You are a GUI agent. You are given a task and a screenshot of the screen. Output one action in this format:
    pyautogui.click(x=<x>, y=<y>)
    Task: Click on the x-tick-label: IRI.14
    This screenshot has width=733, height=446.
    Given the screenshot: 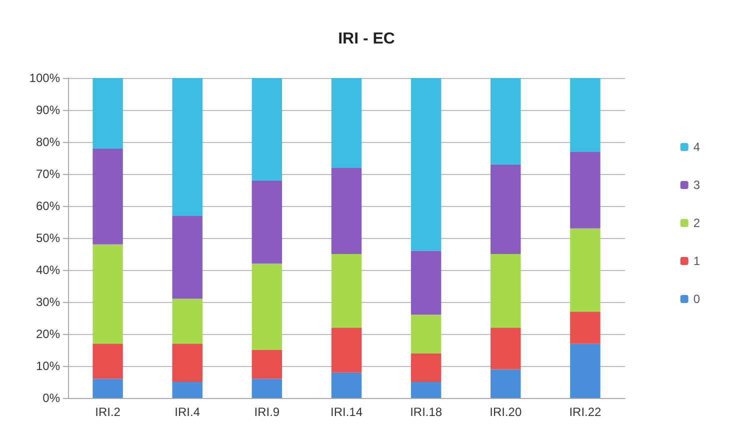 What is the action you would take?
    pyautogui.click(x=346, y=412)
    